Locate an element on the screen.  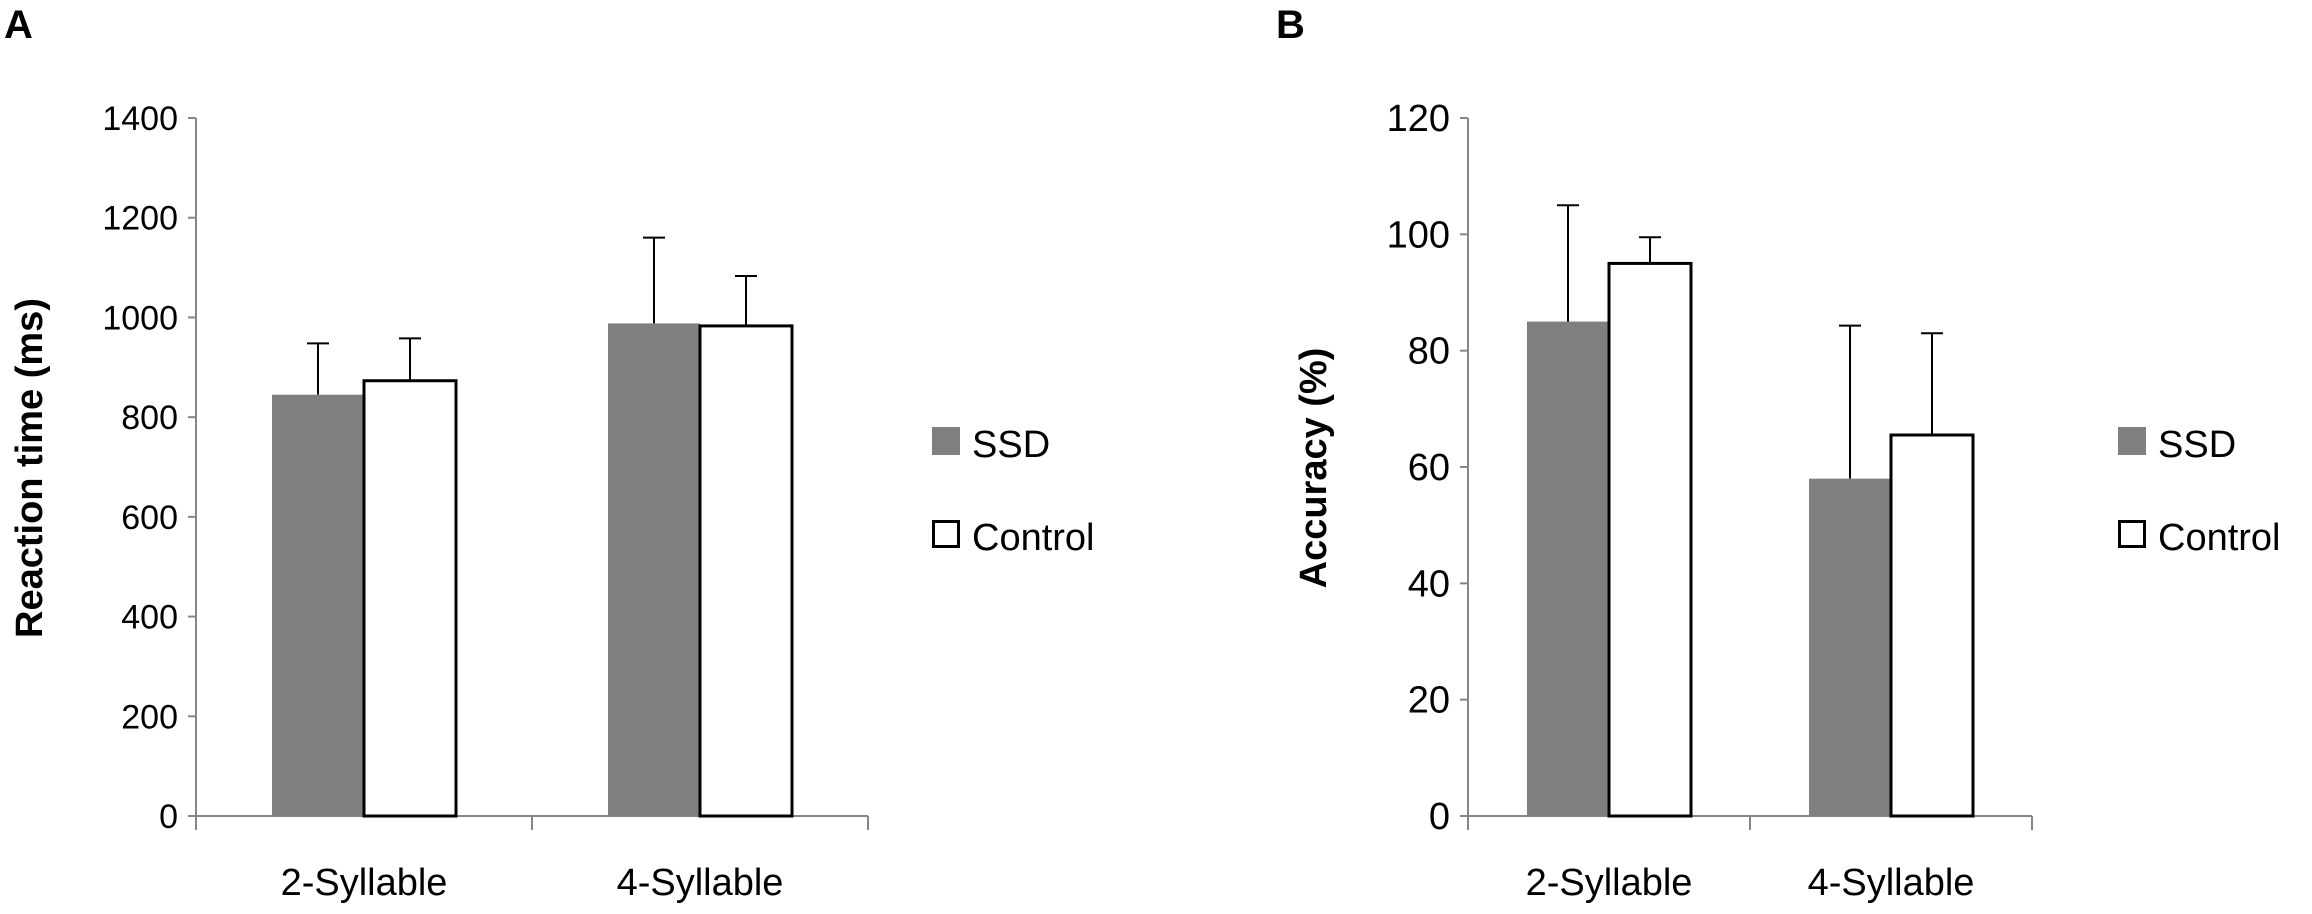
panel-a-category-label: 4-Syllable is located at coordinates (700, 883).